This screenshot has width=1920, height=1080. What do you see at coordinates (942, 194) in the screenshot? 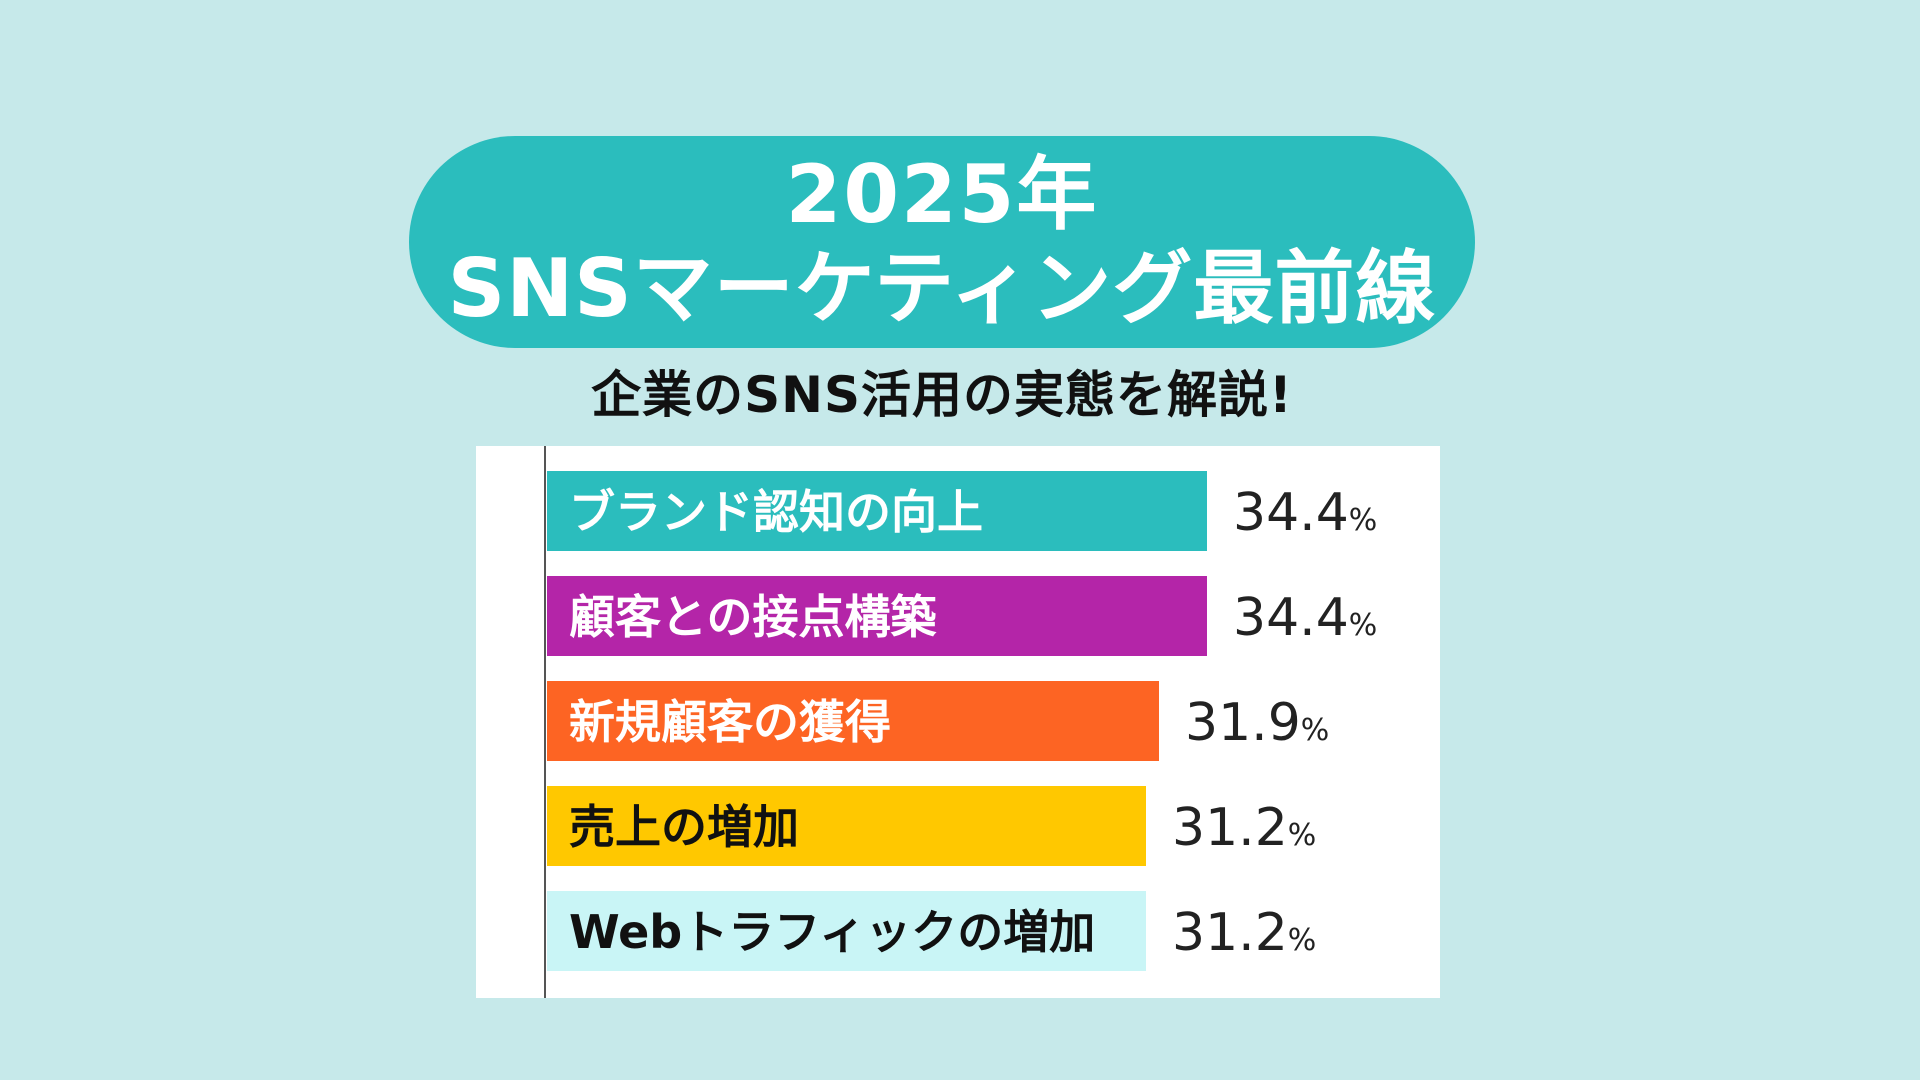
I see `title-year: 2025年` at bounding box center [942, 194].